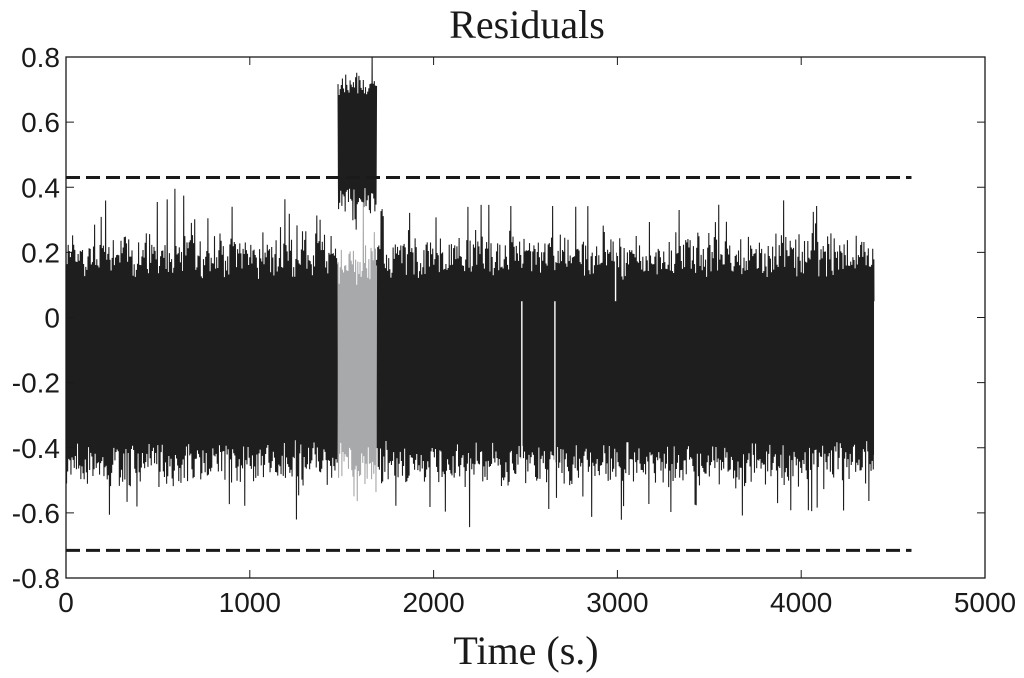 This screenshot has width=1024, height=678. I want to click on y-tick-label: -0.6, so click(36, 513).